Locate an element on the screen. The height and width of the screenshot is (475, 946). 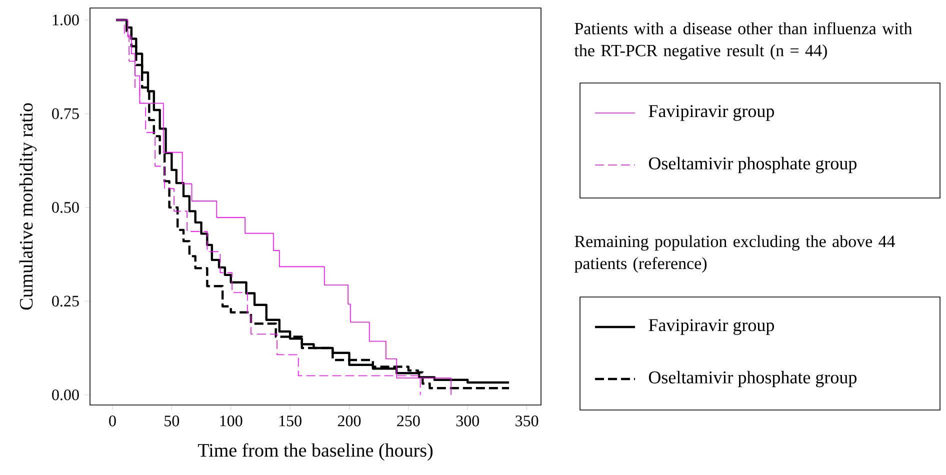
x-tick-label: 300 is located at coordinates (468, 421).